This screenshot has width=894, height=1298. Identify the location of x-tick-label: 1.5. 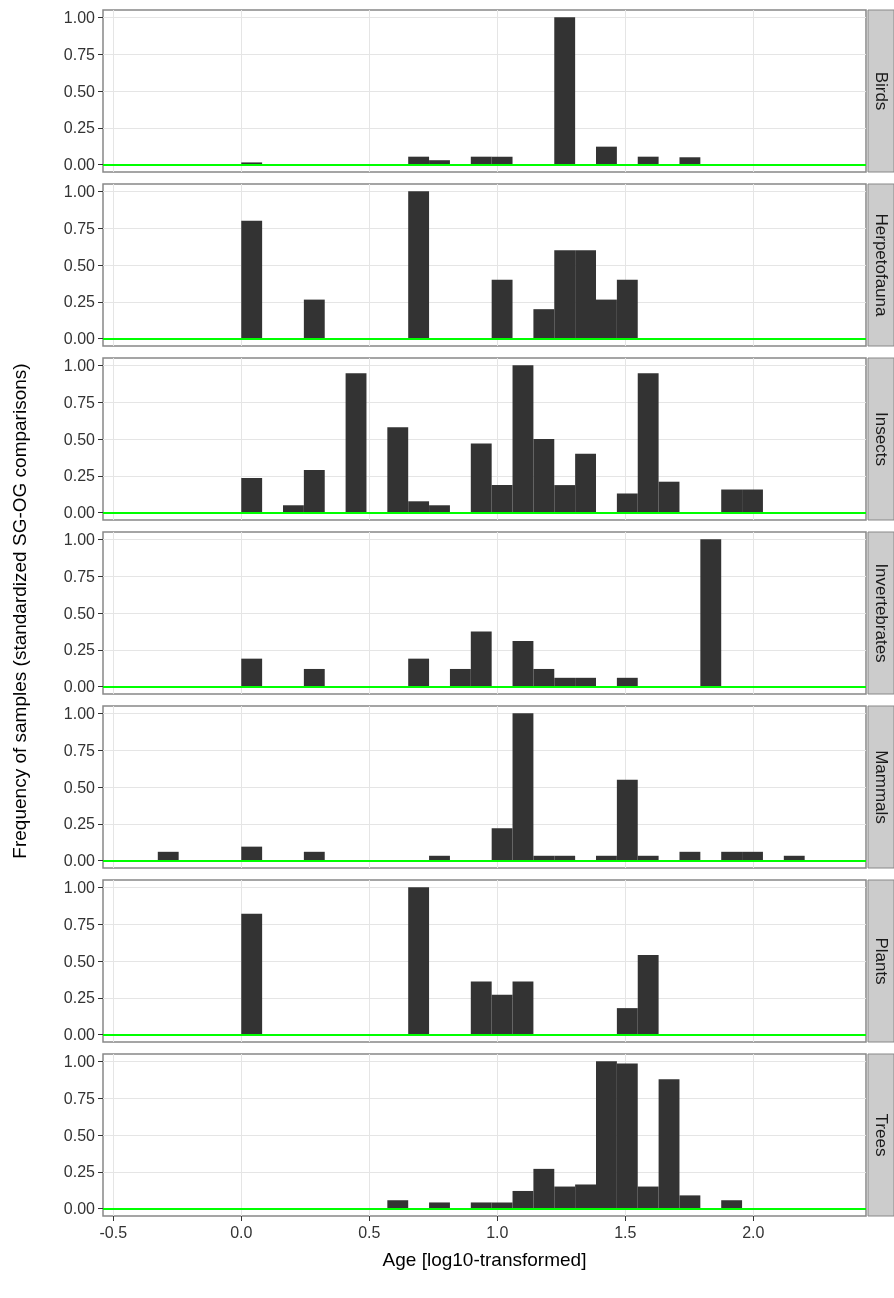
(625, 1232).